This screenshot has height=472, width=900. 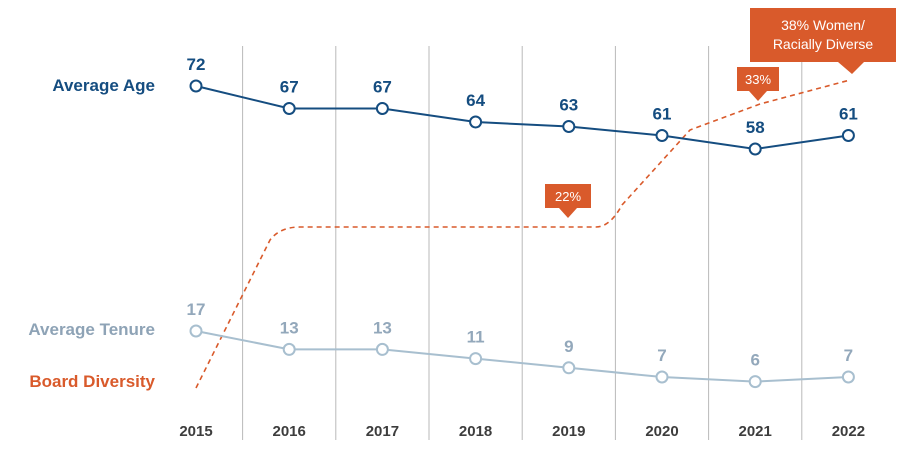 What do you see at coordinates (92, 381) in the screenshot?
I see `series-label-board-diversity: Board Diversity` at bounding box center [92, 381].